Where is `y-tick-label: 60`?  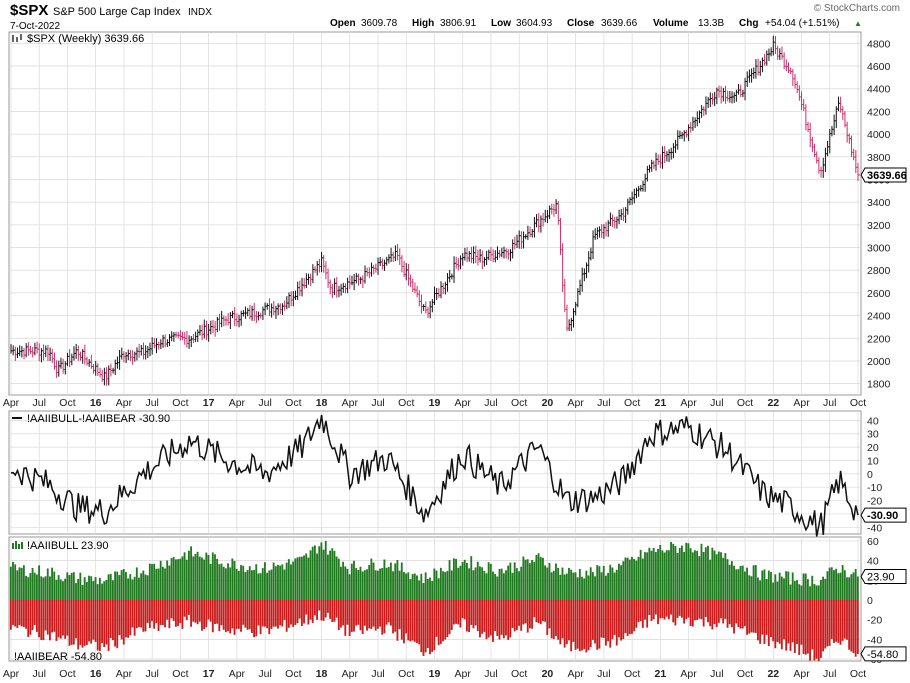
y-tick-label: 60 is located at coordinates (873, 542).